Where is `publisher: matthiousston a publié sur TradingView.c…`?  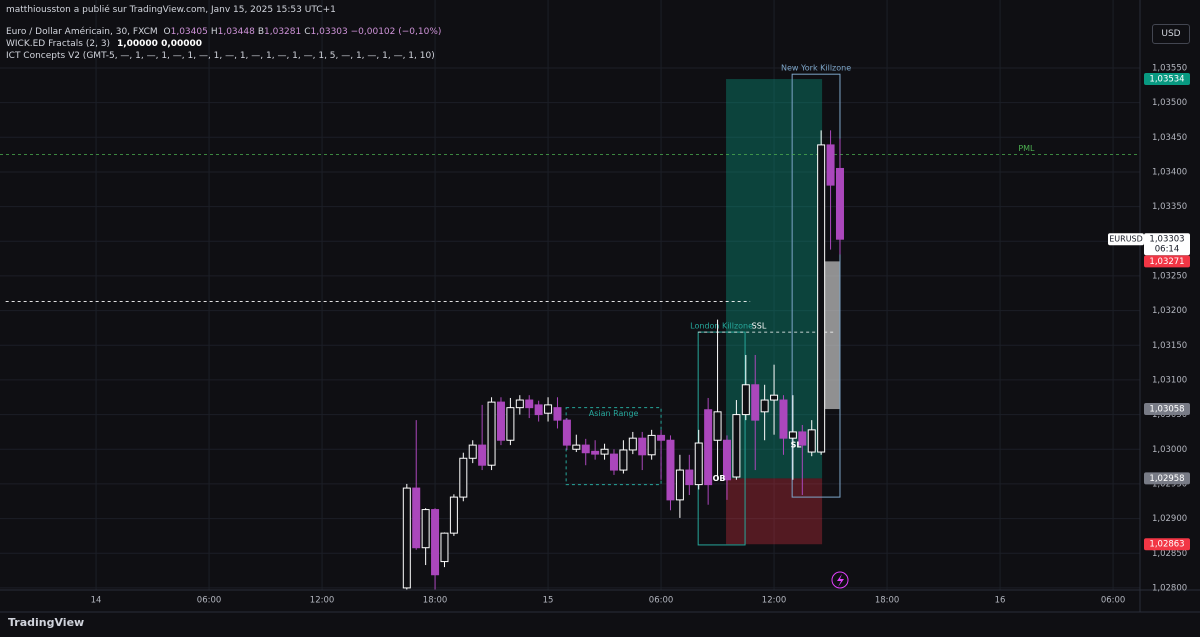 publisher: matthiousston a publié sur TradingView.c… is located at coordinates (171, 10).